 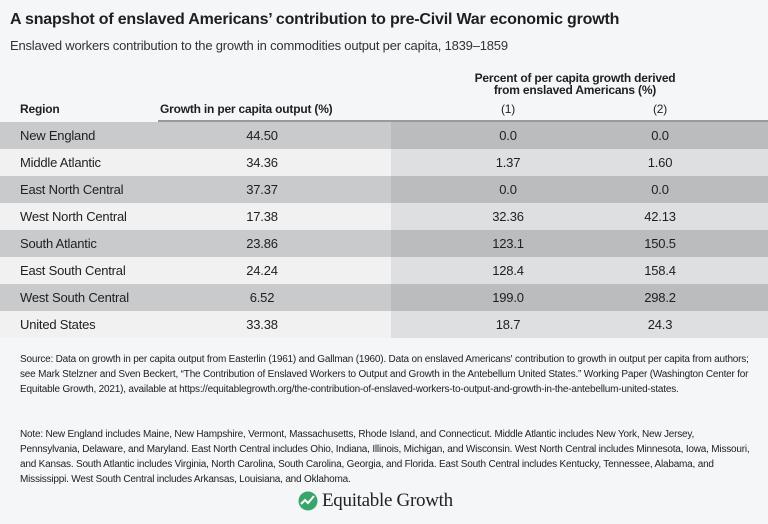 What do you see at coordinates (73, 270) in the screenshot?
I see `region-cell: East South Central` at bounding box center [73, 270].